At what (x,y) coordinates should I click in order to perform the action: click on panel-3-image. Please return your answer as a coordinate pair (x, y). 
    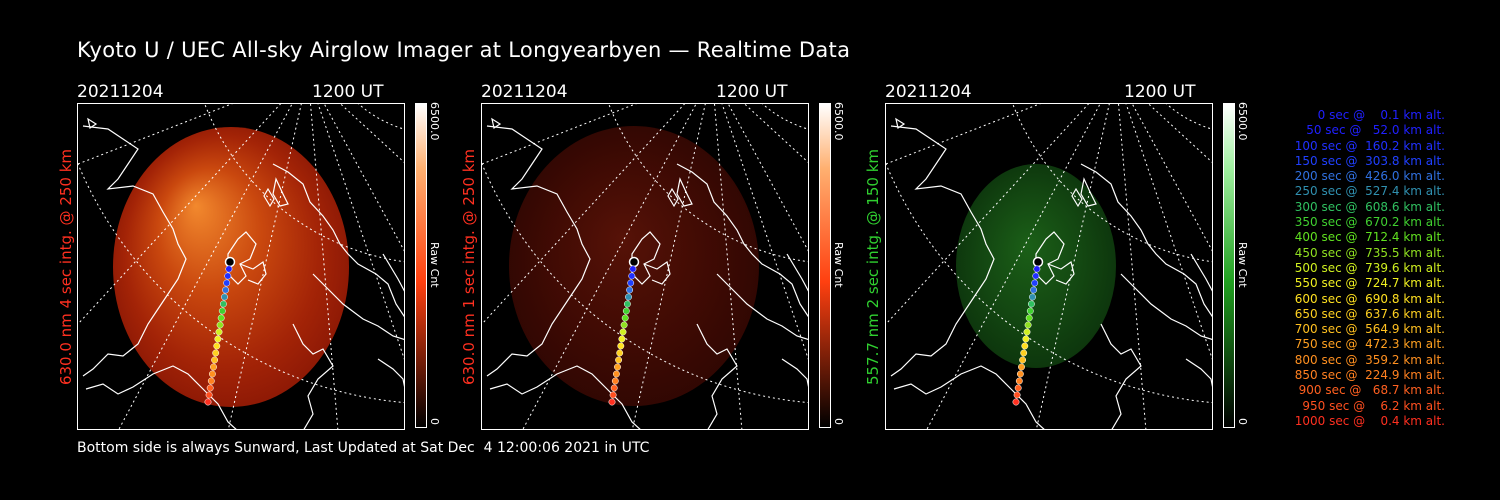
    Looking at the image, I should click on (1049, 266).